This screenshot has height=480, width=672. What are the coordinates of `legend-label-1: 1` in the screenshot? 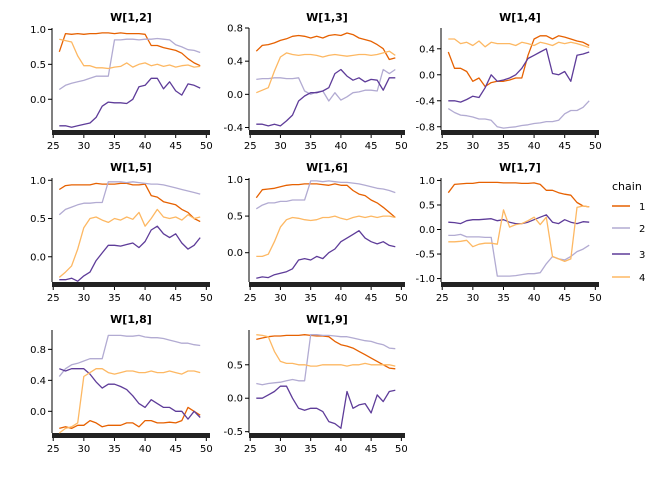 It's located at (642, 207).